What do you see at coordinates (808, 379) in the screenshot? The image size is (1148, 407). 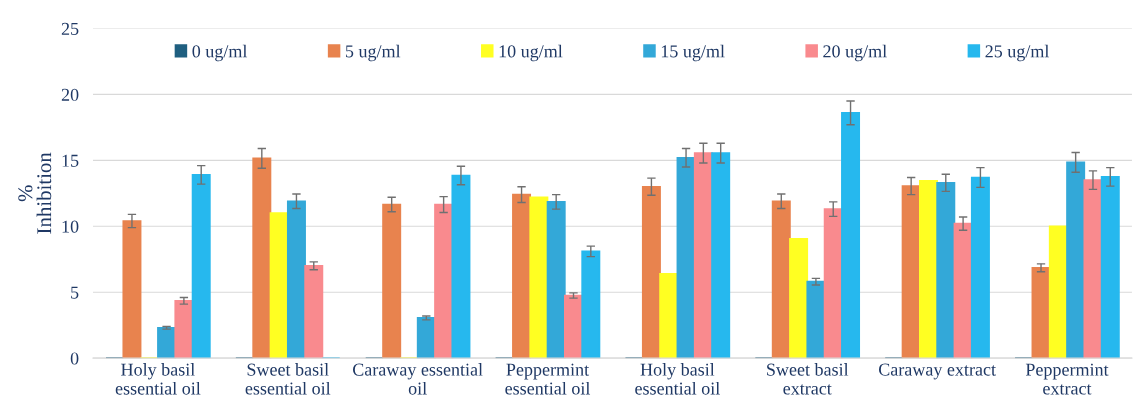 I see `x-tick-label: Sweet basil extract` at bounding box center [808, 379].